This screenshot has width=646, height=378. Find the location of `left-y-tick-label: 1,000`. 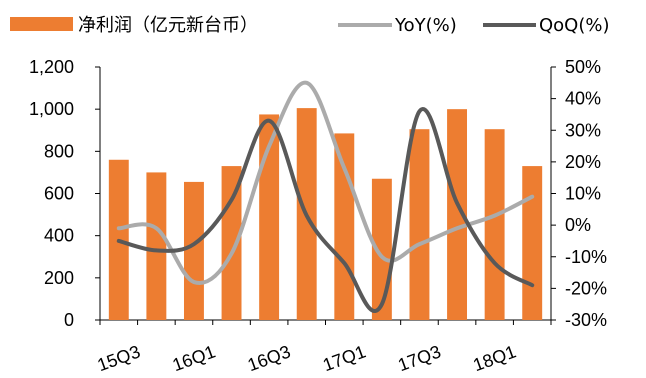

left-y-tick-label: 1,000 is located at coordinates (51, 109).